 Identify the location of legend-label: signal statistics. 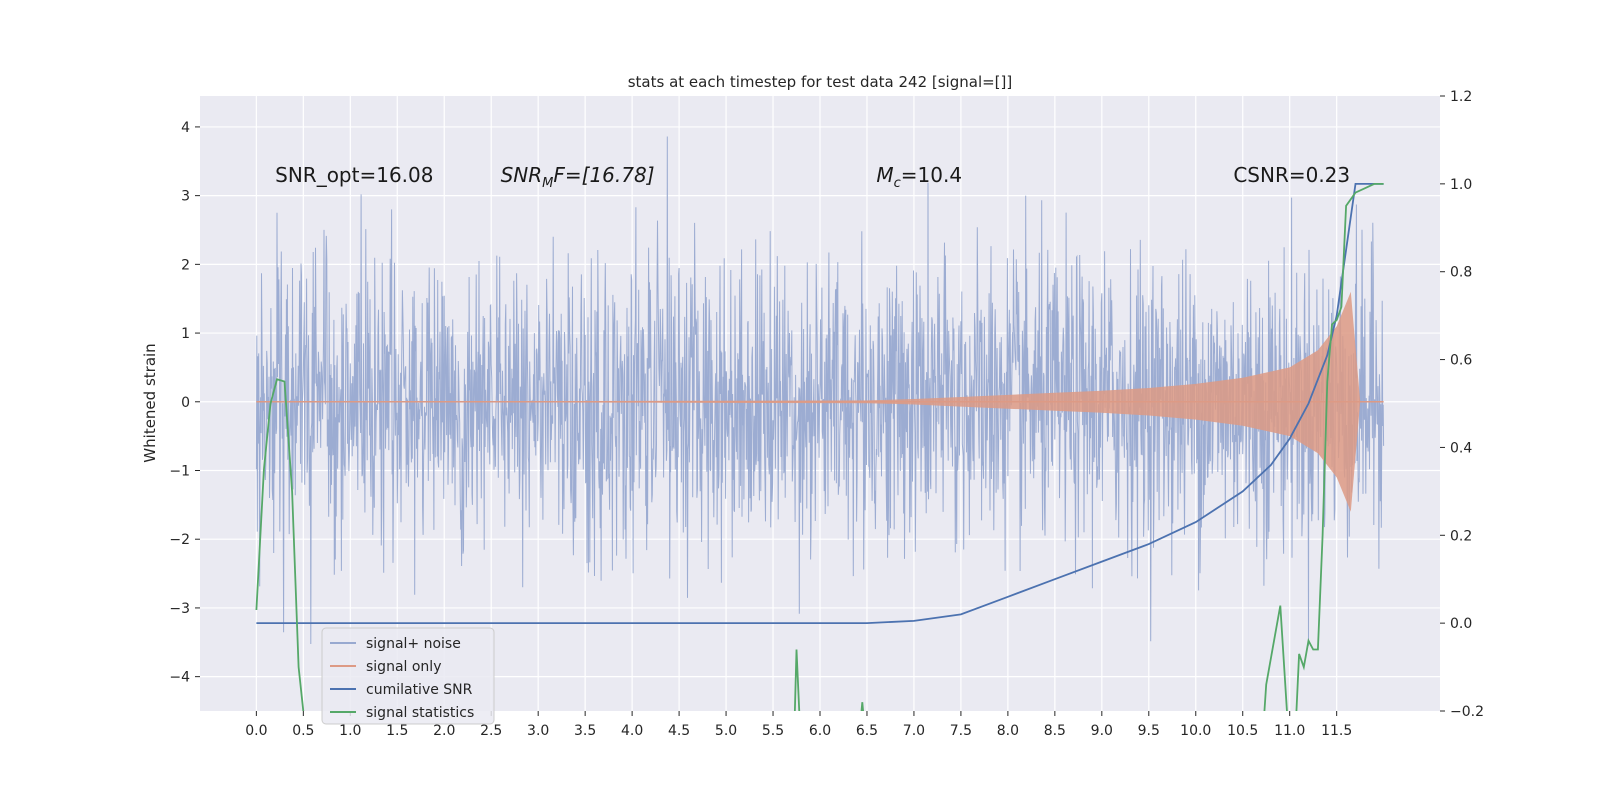
(420, 713).